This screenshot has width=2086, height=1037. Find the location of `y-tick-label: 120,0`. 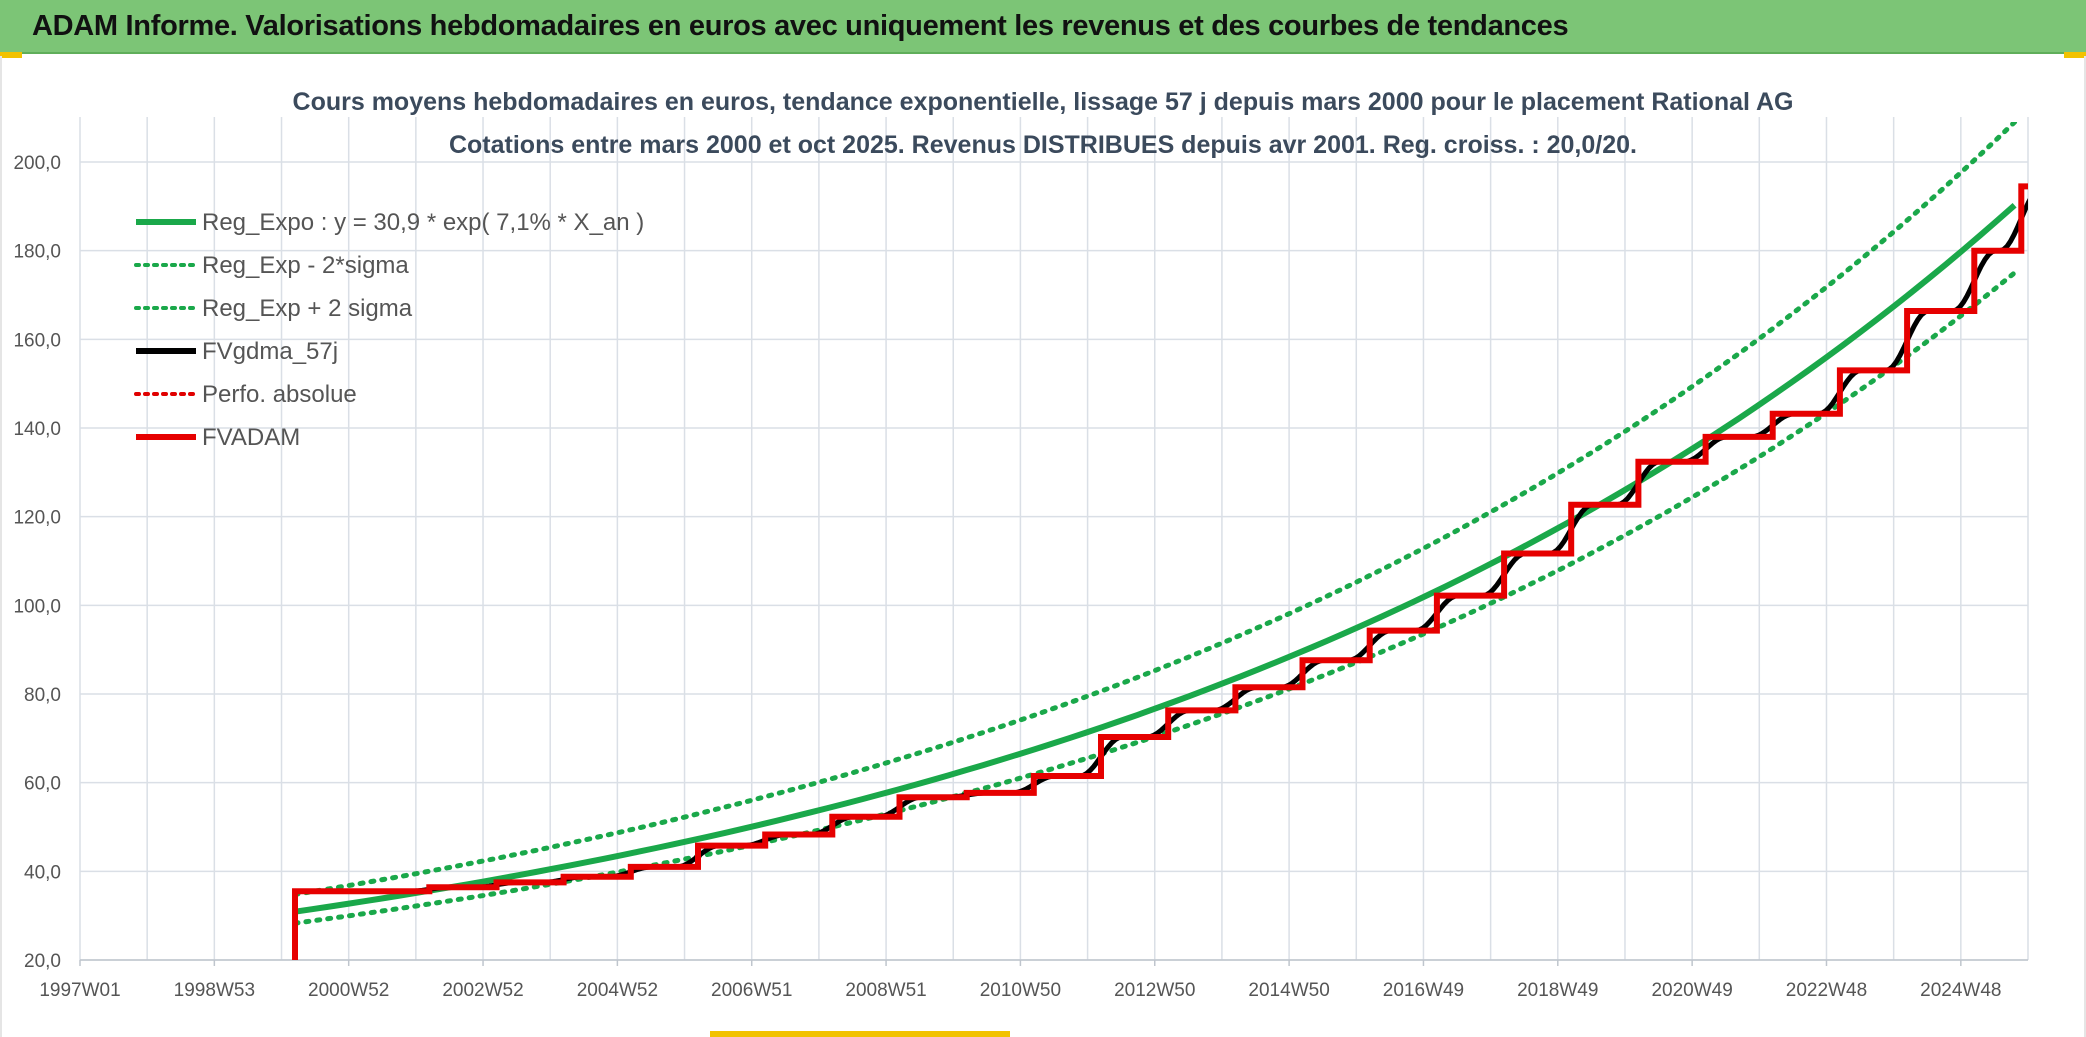

y-tick-label: 120,0 is located at coordinates (37, 518).